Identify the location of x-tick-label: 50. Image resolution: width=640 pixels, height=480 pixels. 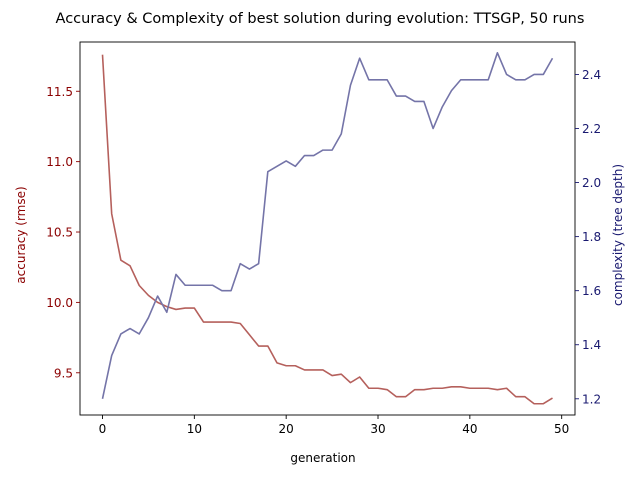
(561, 429).